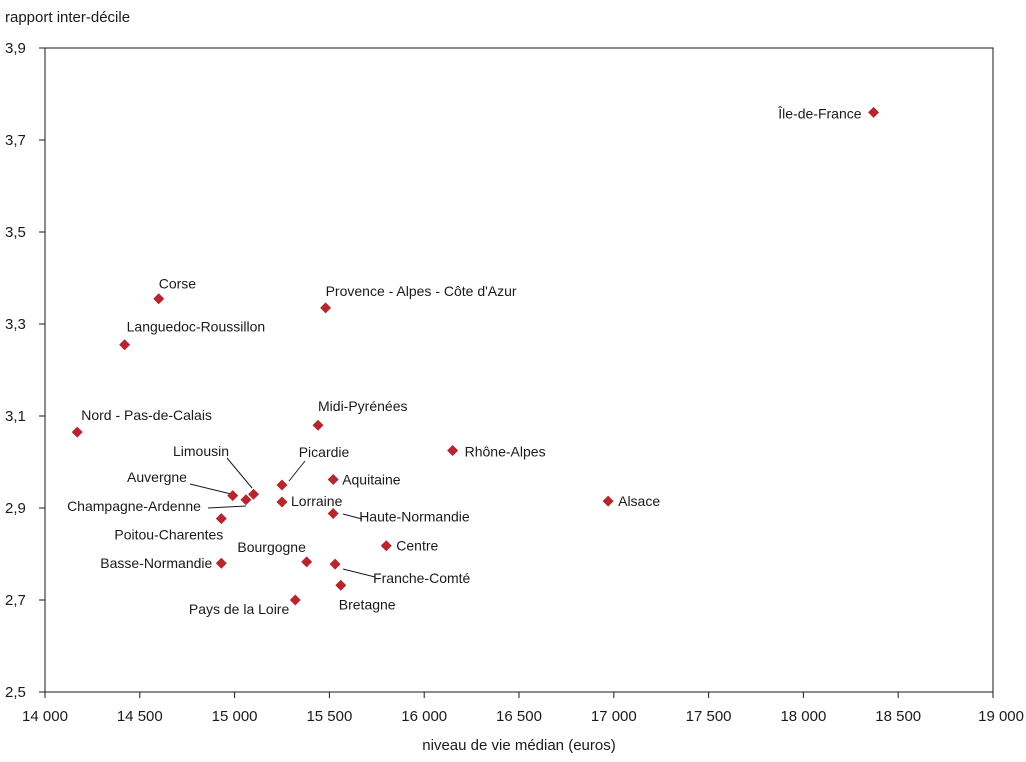  Describe the element at coordinates (282, 517) in the screenshot. I see `leader-lines` at that location.